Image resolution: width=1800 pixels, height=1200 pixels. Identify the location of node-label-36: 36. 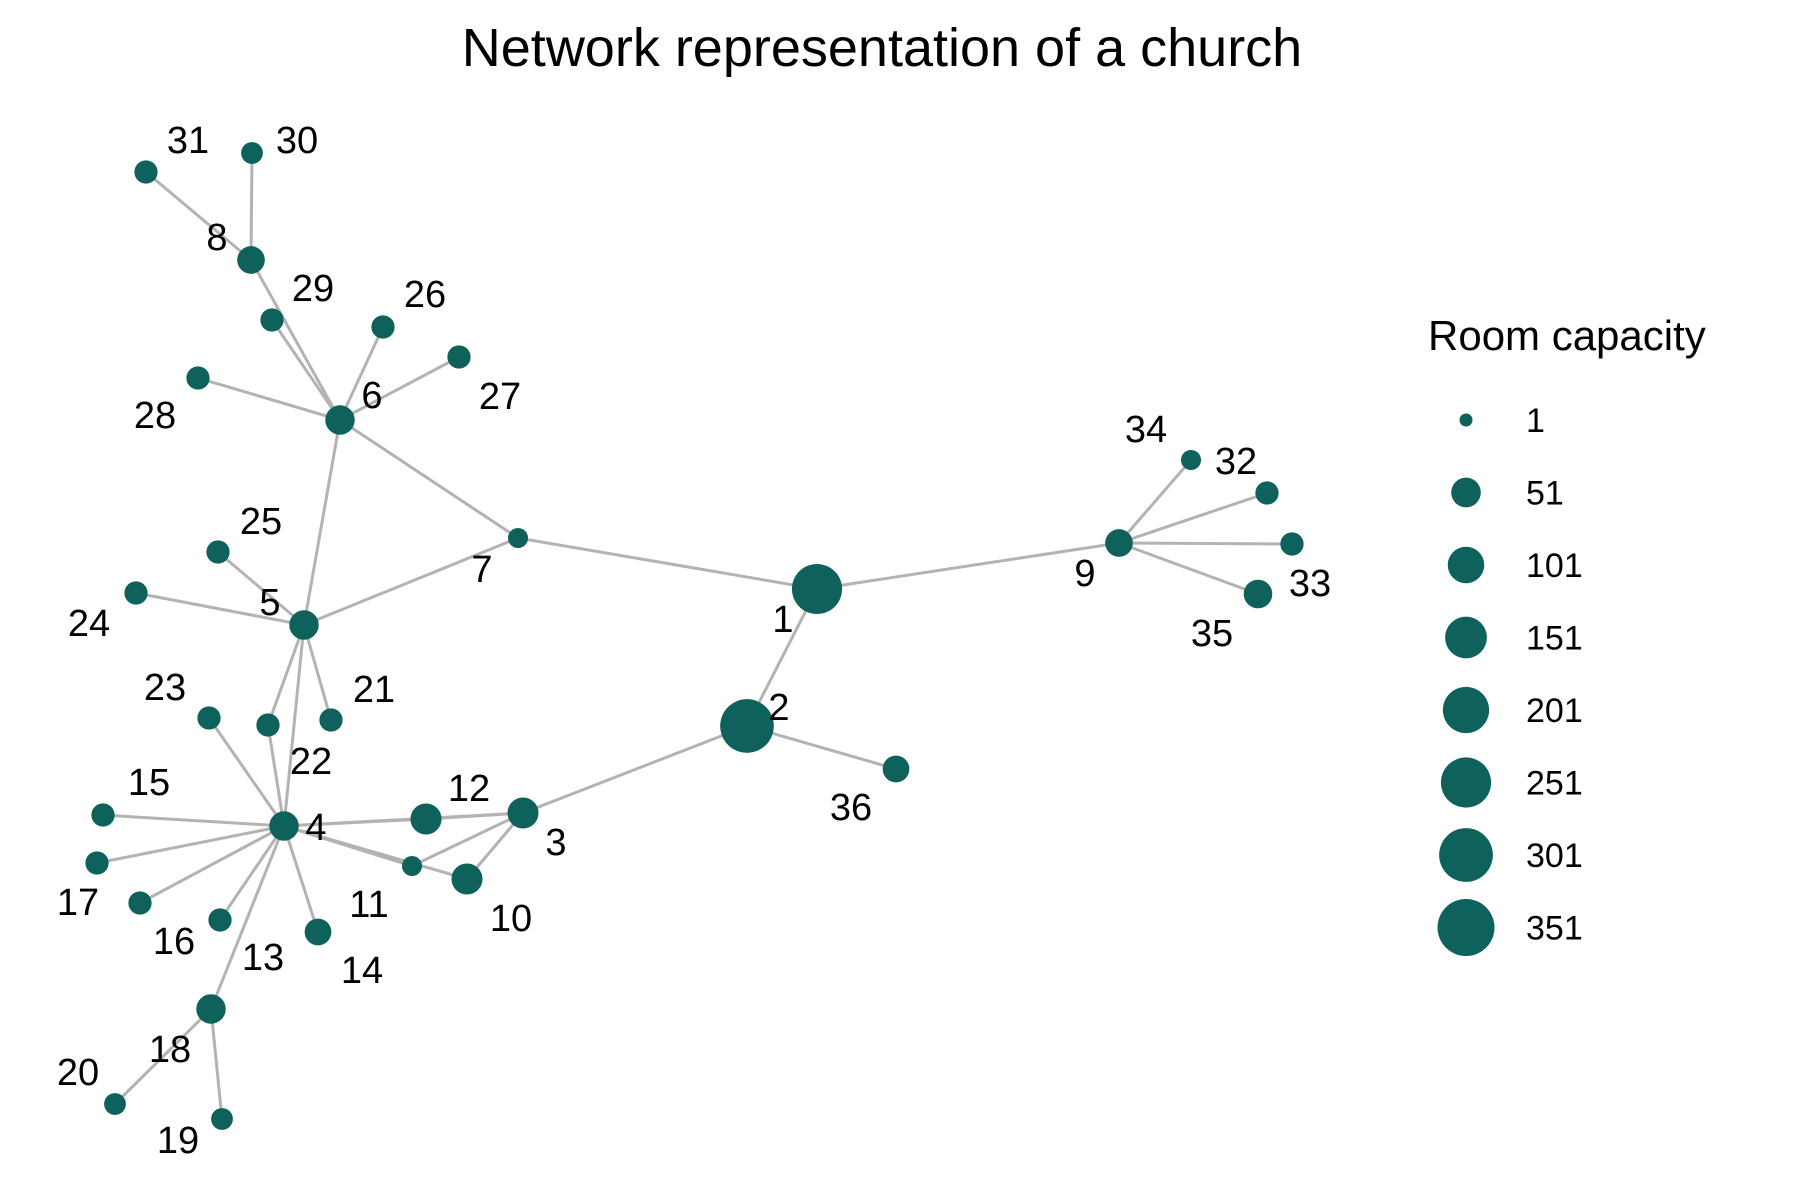
(851, 808).